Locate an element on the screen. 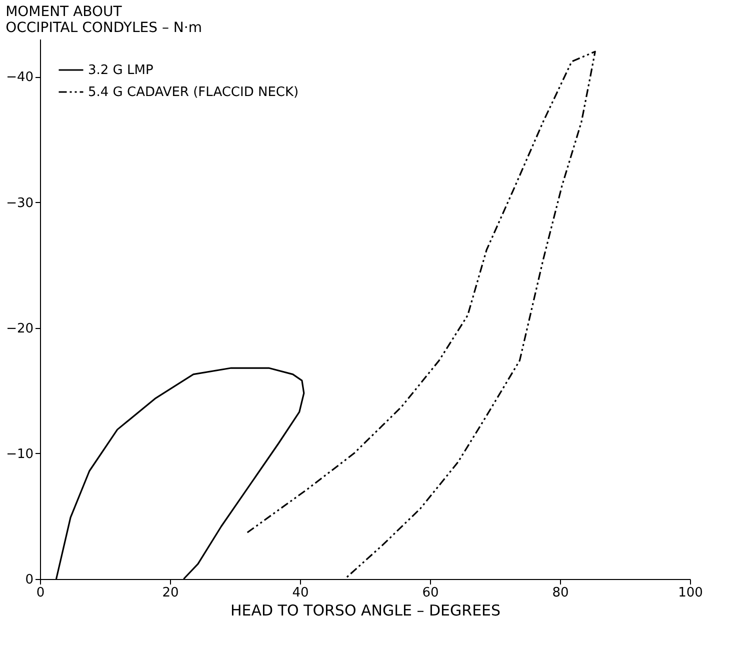 The height and width of the screenshot is (663, 741). x-tick-label: 100 is located at coordinates (690, 593).